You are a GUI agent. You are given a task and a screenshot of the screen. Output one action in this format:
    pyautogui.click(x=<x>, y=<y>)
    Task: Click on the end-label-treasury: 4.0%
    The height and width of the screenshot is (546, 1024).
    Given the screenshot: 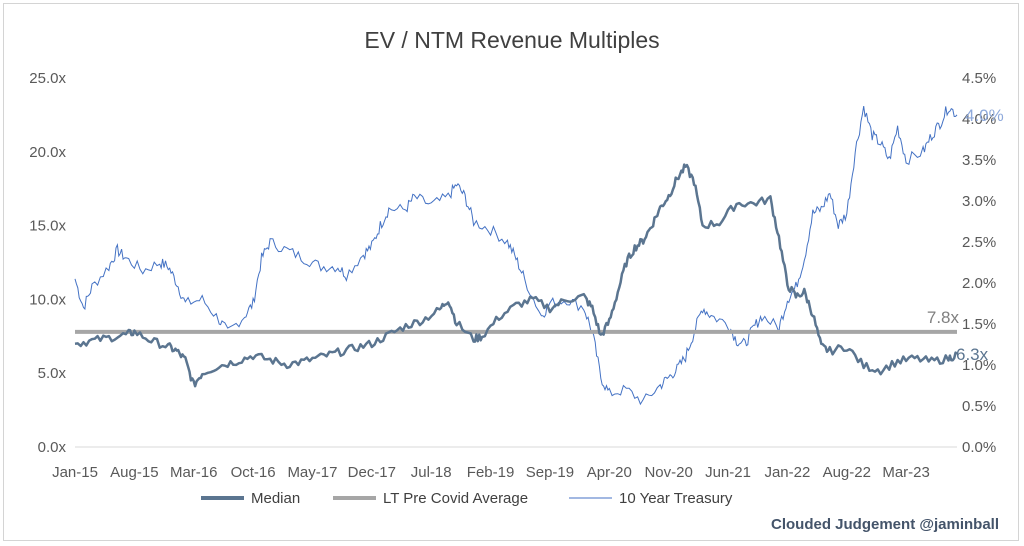 What is the action you would take?
    pyautogui.click(x=984, y=115)
    